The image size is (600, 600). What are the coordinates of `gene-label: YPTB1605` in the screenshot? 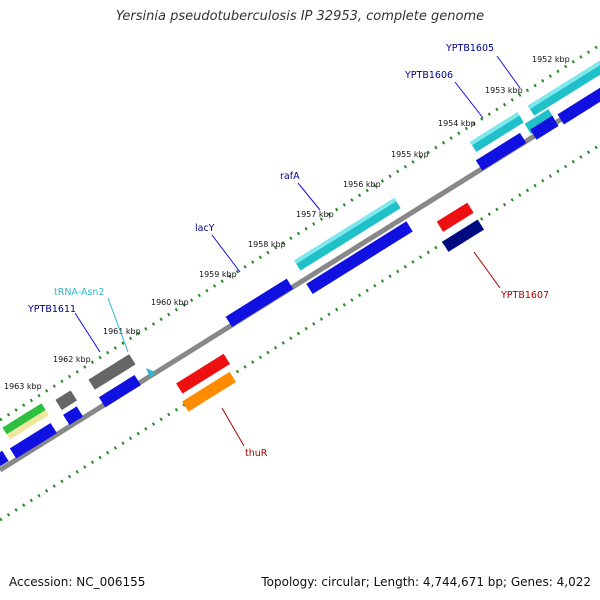 It's located at (469, 48).